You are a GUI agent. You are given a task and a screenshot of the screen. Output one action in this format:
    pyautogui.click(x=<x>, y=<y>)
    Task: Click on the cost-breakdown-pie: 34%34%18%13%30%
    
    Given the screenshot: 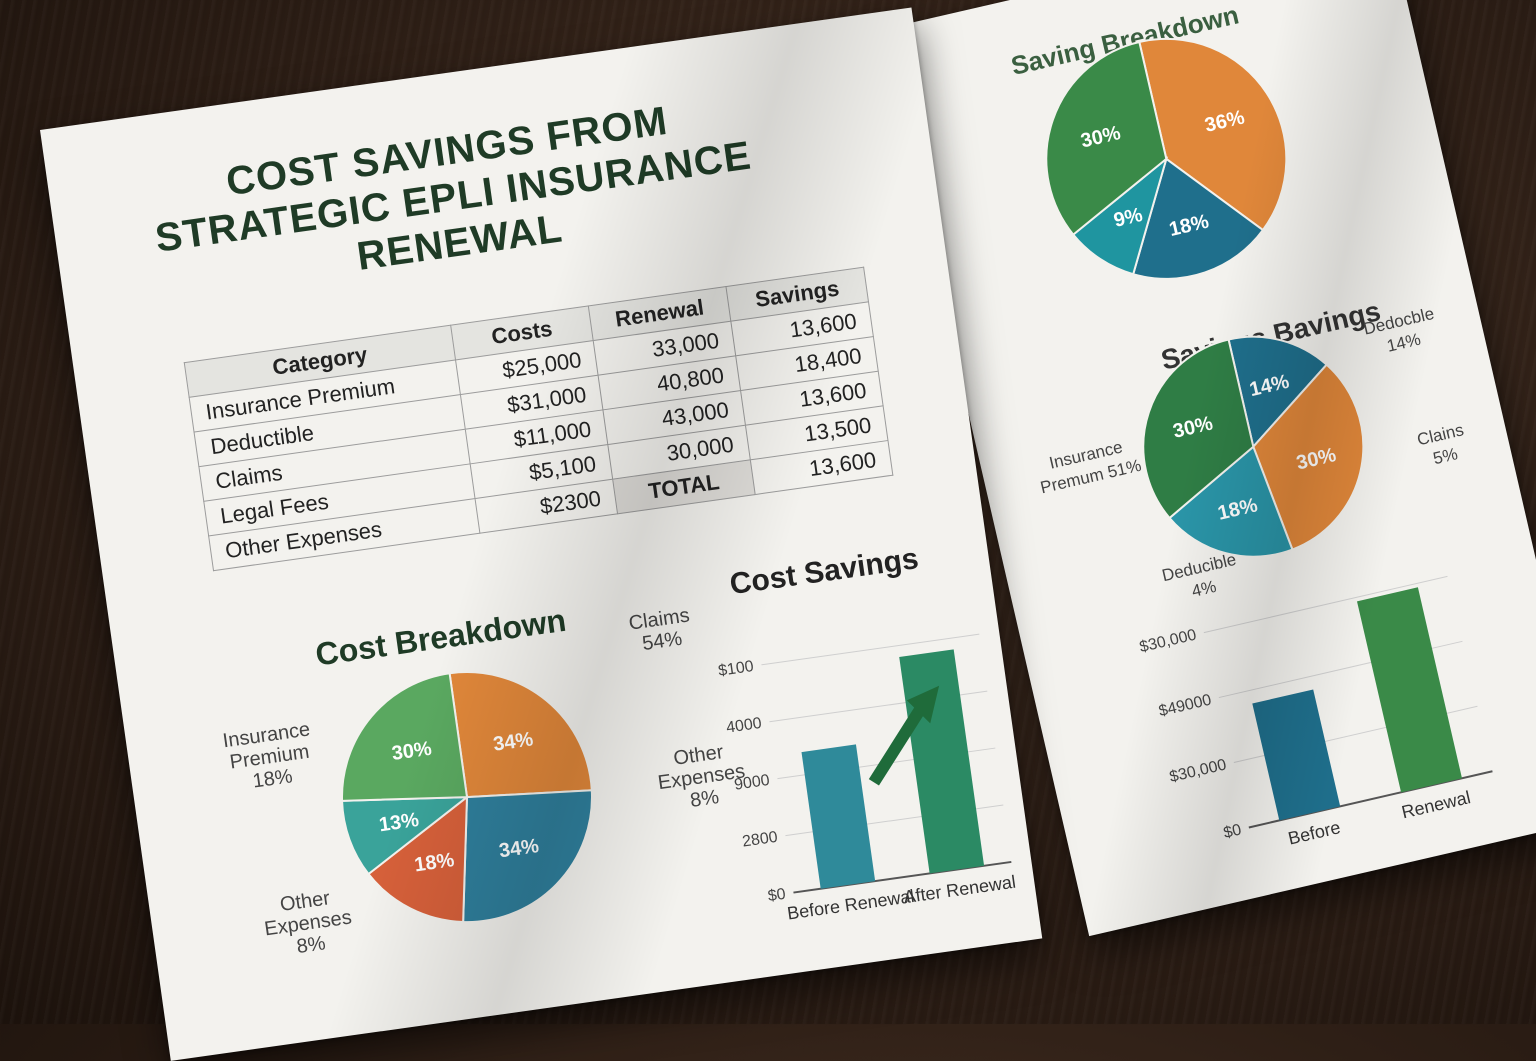 What is the action you would take?
    pyautogui.click(x=467, y=797)
    